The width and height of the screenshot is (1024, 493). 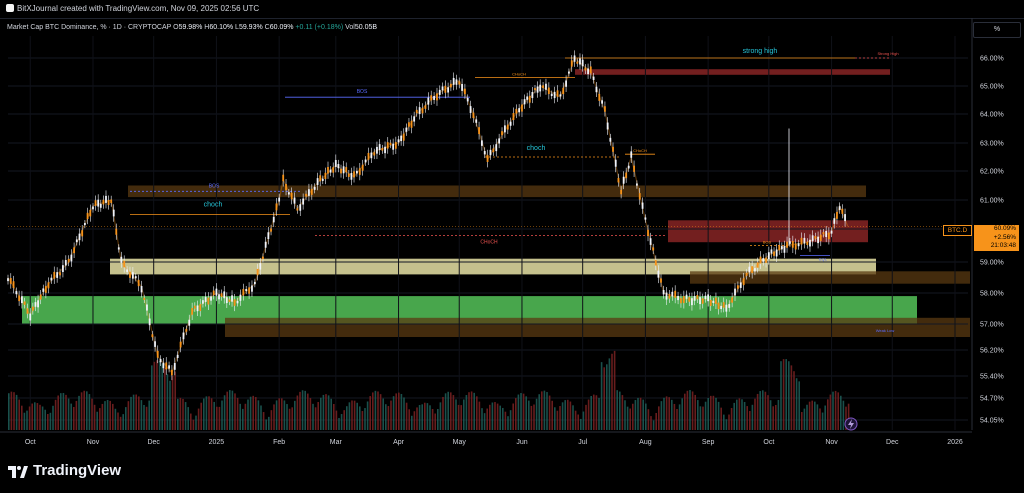 I want to click on alert-icon, so click(x=851, y=424).